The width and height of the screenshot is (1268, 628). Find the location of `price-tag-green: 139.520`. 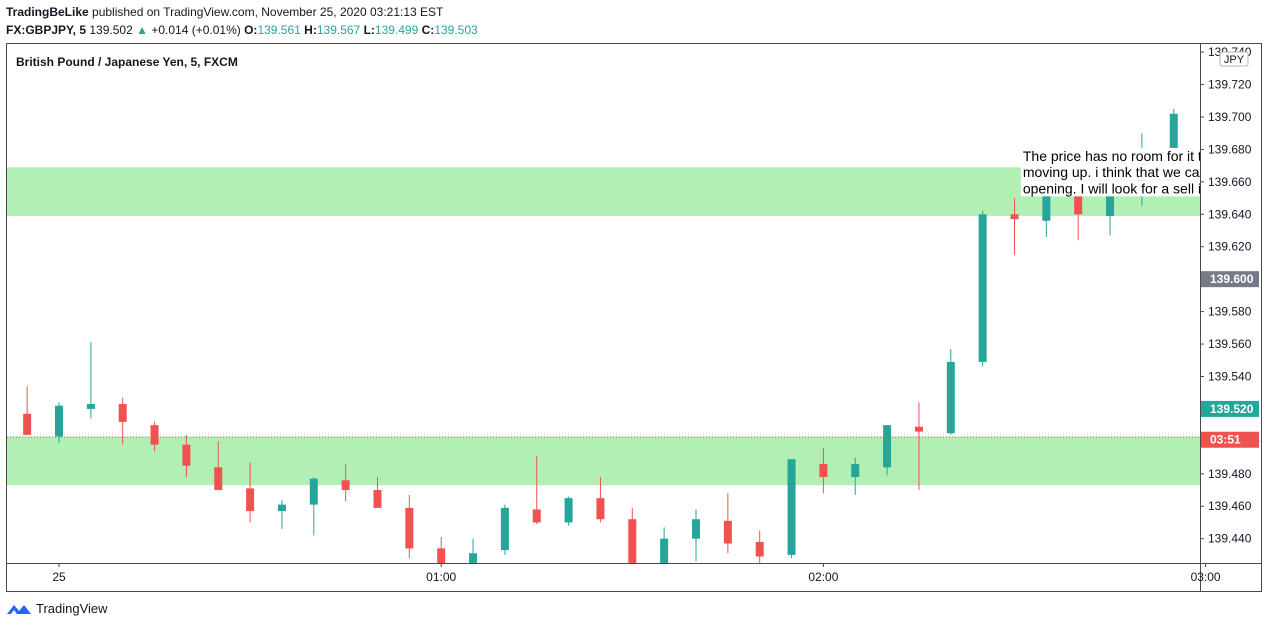

price-tag-green: 139.520 is located at coordinates (1230, 408).